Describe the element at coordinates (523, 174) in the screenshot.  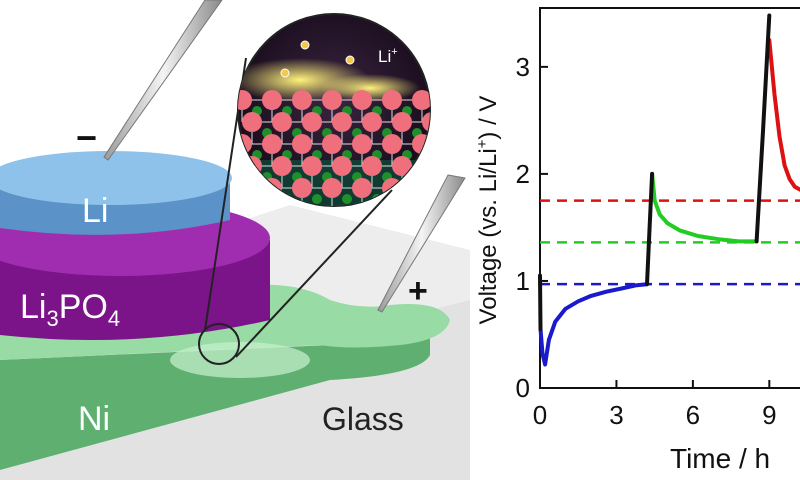
I see `y-tick-label: 2` at that location.